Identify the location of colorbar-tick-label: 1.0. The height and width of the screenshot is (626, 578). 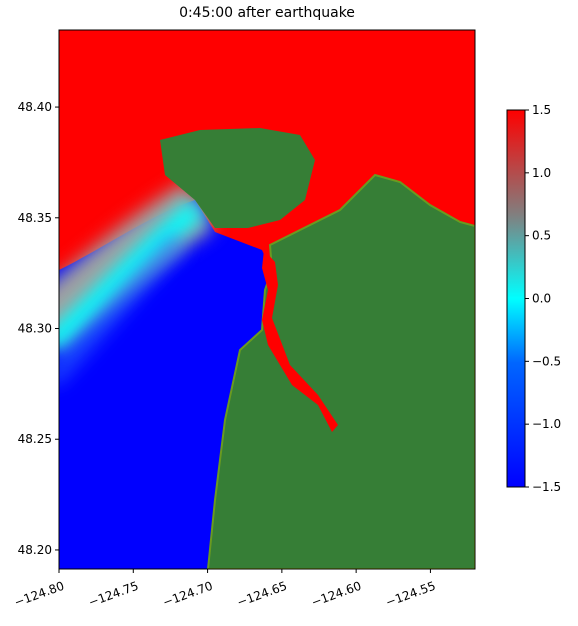
(541, 173).